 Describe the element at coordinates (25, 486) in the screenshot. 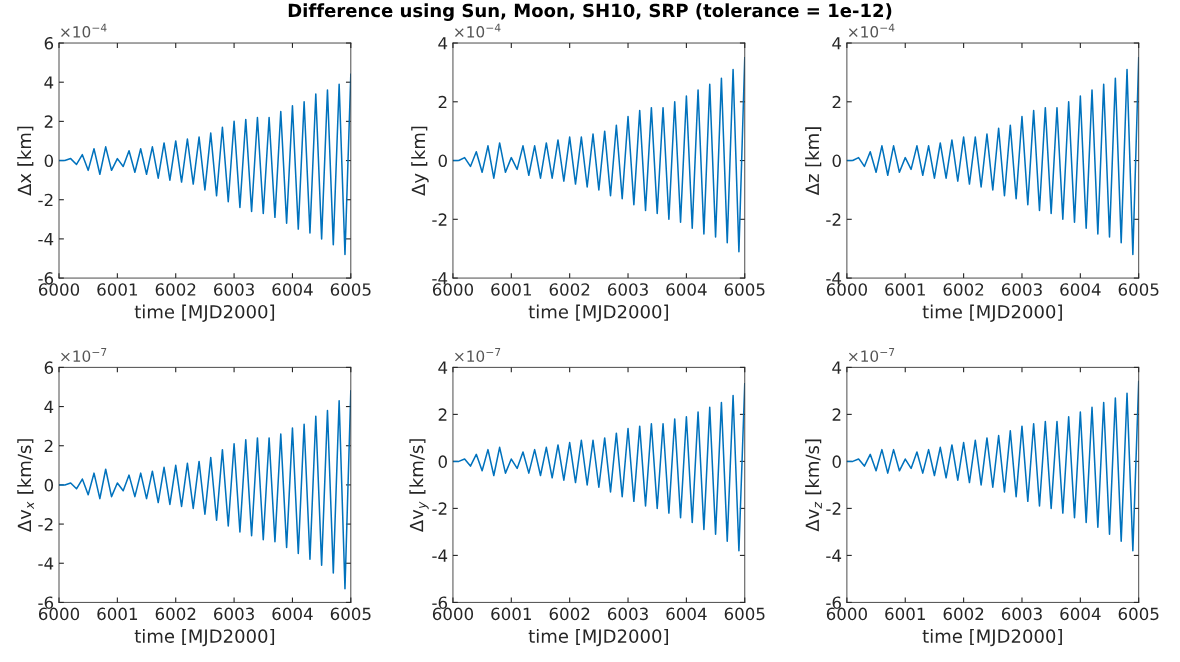

I see `y-axis-title: Δv$_{x}$ [km/s]` at that location.